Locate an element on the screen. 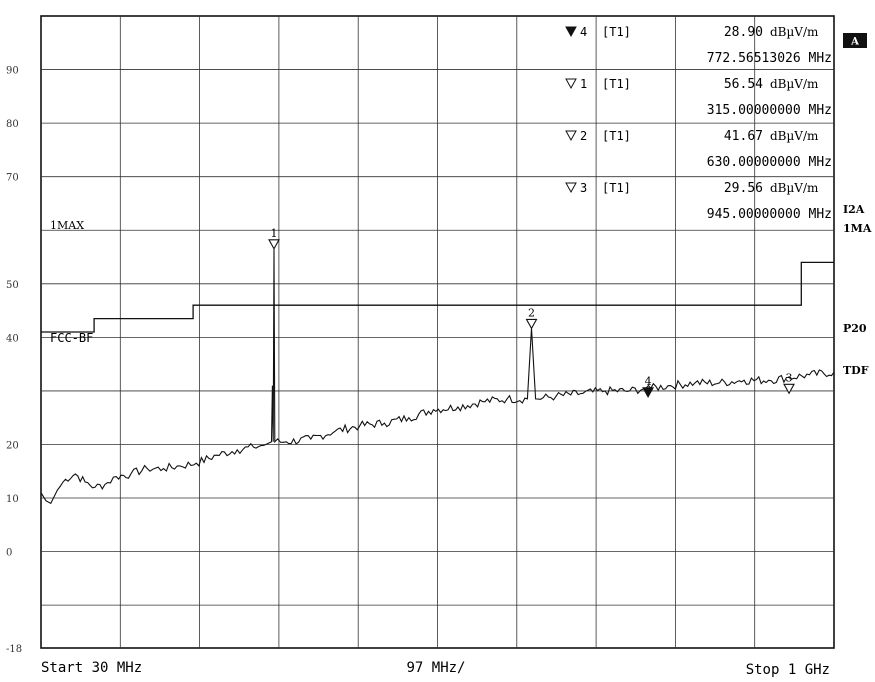 The image size is (875, 682). y-tick-label: 80 is located at coordinates (12, 124).